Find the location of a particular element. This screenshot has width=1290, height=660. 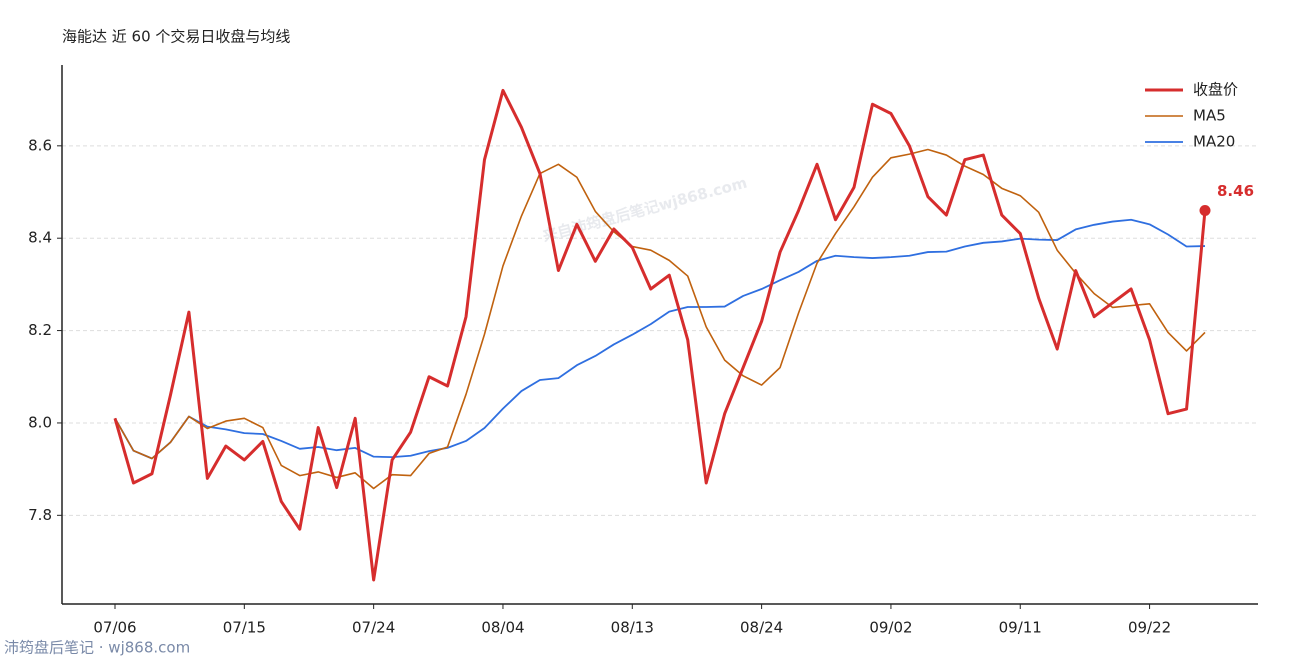

x-tick-label: 07/15 is located at coordinates (244, 628).